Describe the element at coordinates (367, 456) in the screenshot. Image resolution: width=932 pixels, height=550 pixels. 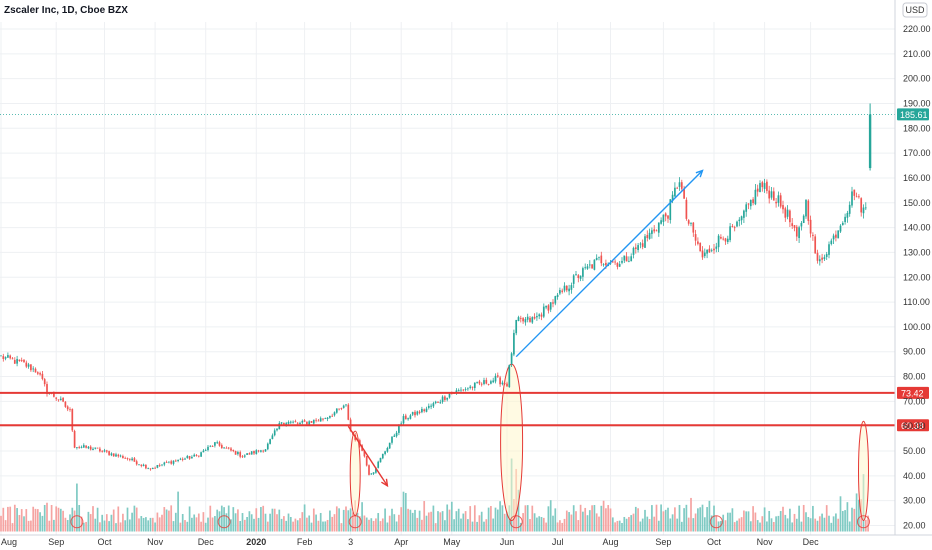
I see `trend-line` at that location.